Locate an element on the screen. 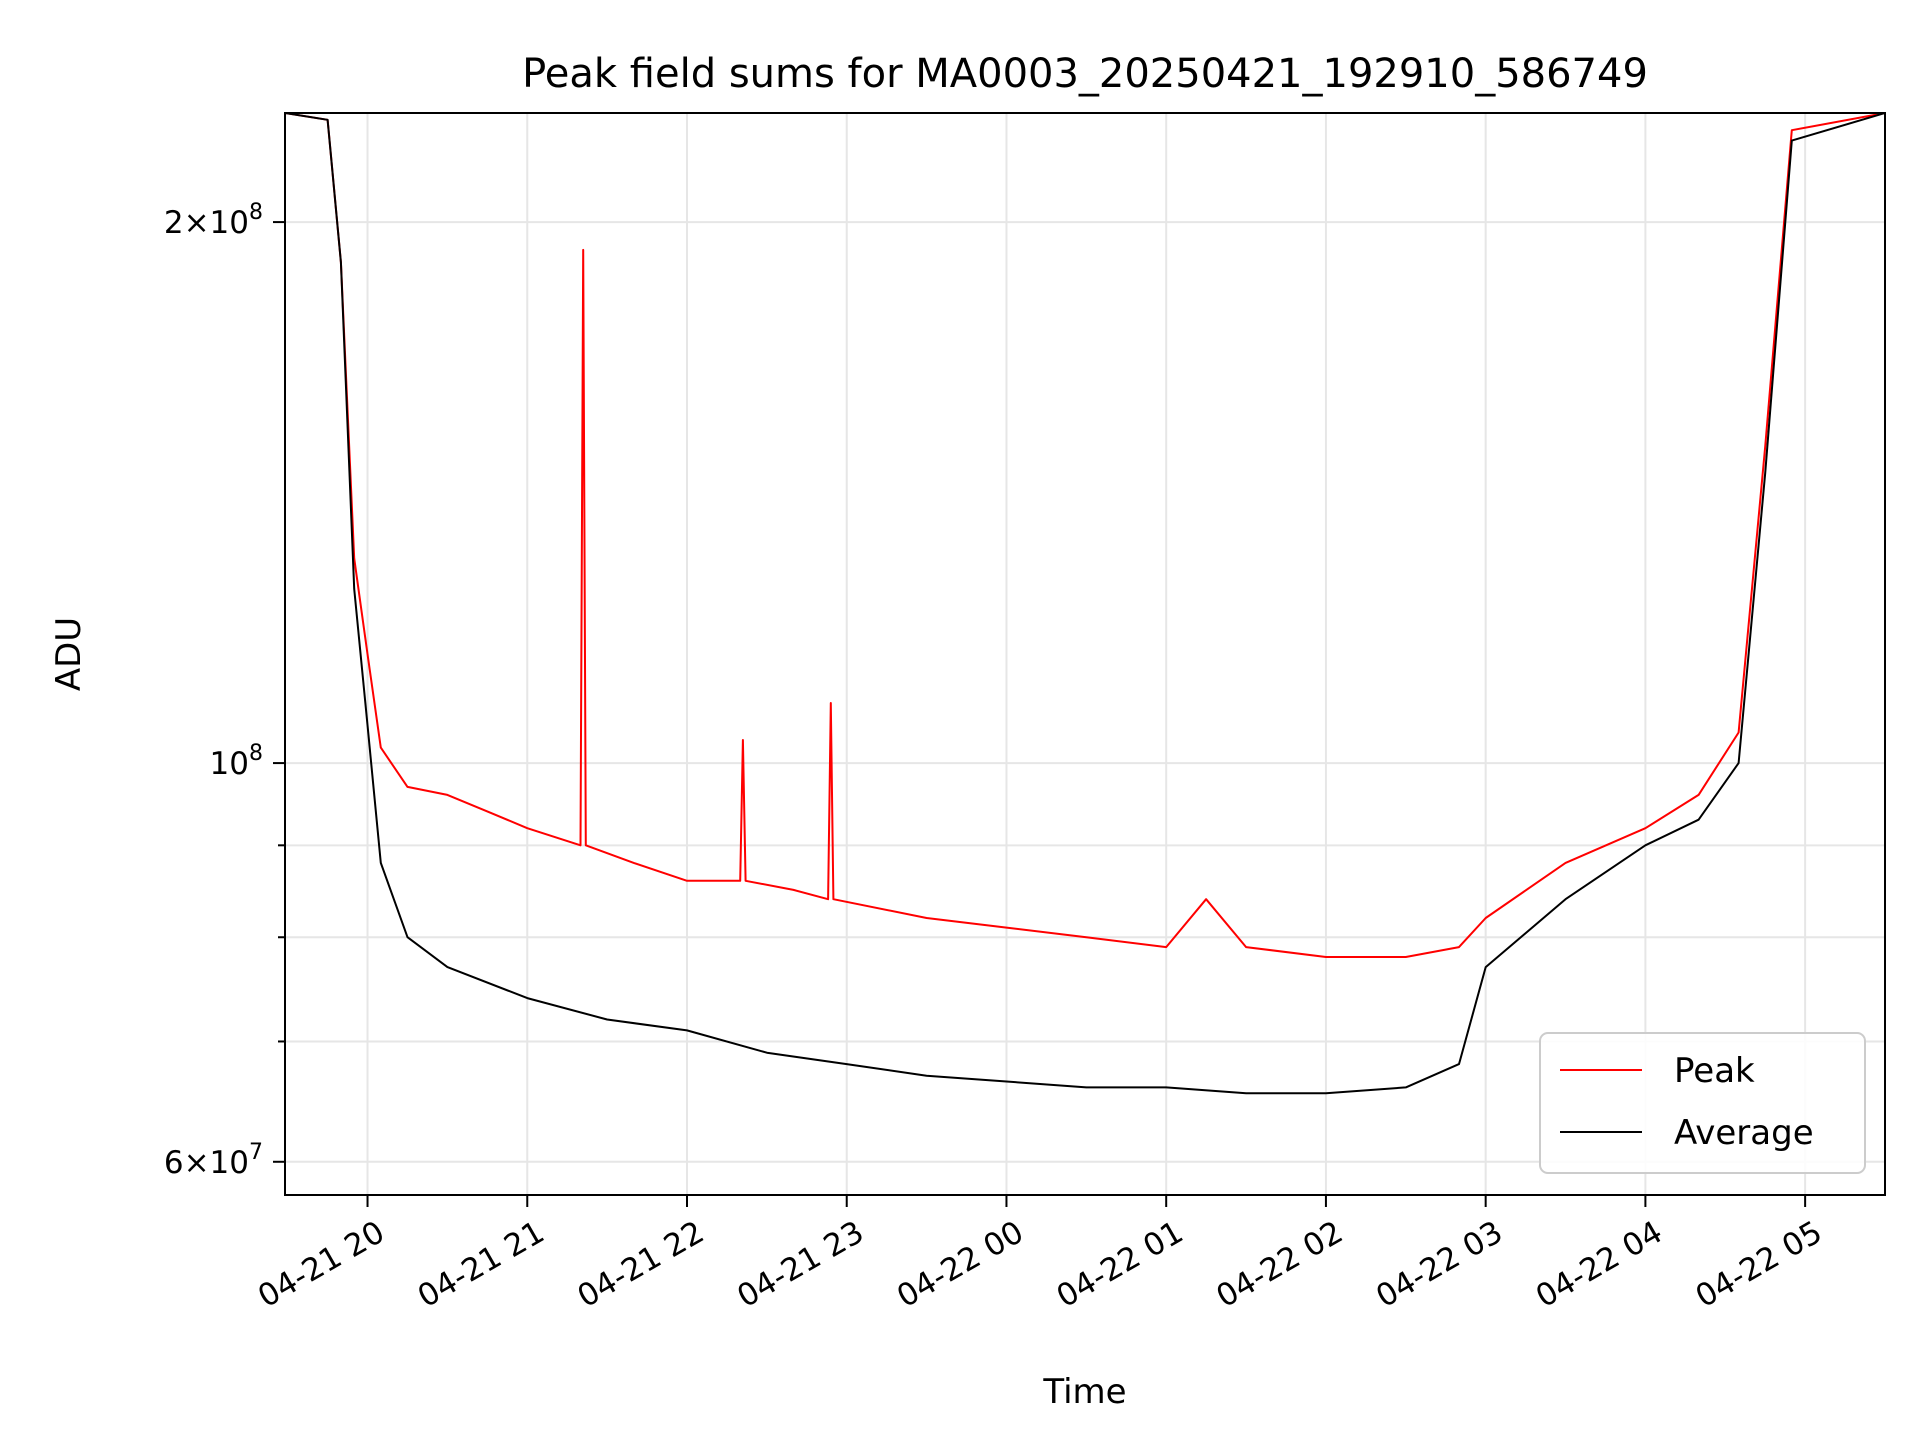 Image resolution: width=1920 pixels, height=1440 pixels. legend: Peak Average is located at coordinates (1702, 1103).